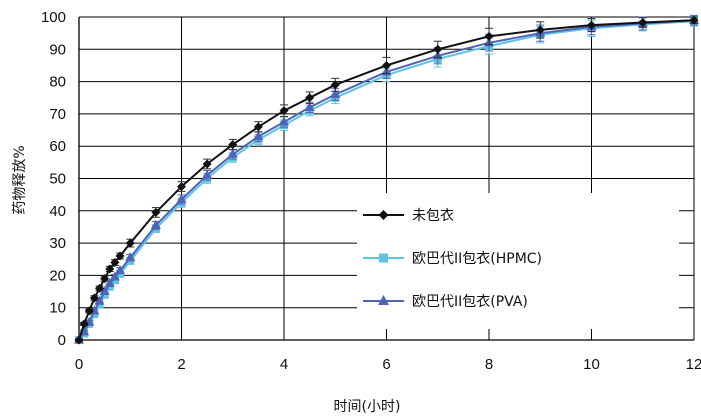 This screenshot has height=420, width=701. What do you see at coordinates (470, 302) in the screenshot?
I see `legend-label: 欧巴代II包衣(PVA)` at bounding box center [470, 302].